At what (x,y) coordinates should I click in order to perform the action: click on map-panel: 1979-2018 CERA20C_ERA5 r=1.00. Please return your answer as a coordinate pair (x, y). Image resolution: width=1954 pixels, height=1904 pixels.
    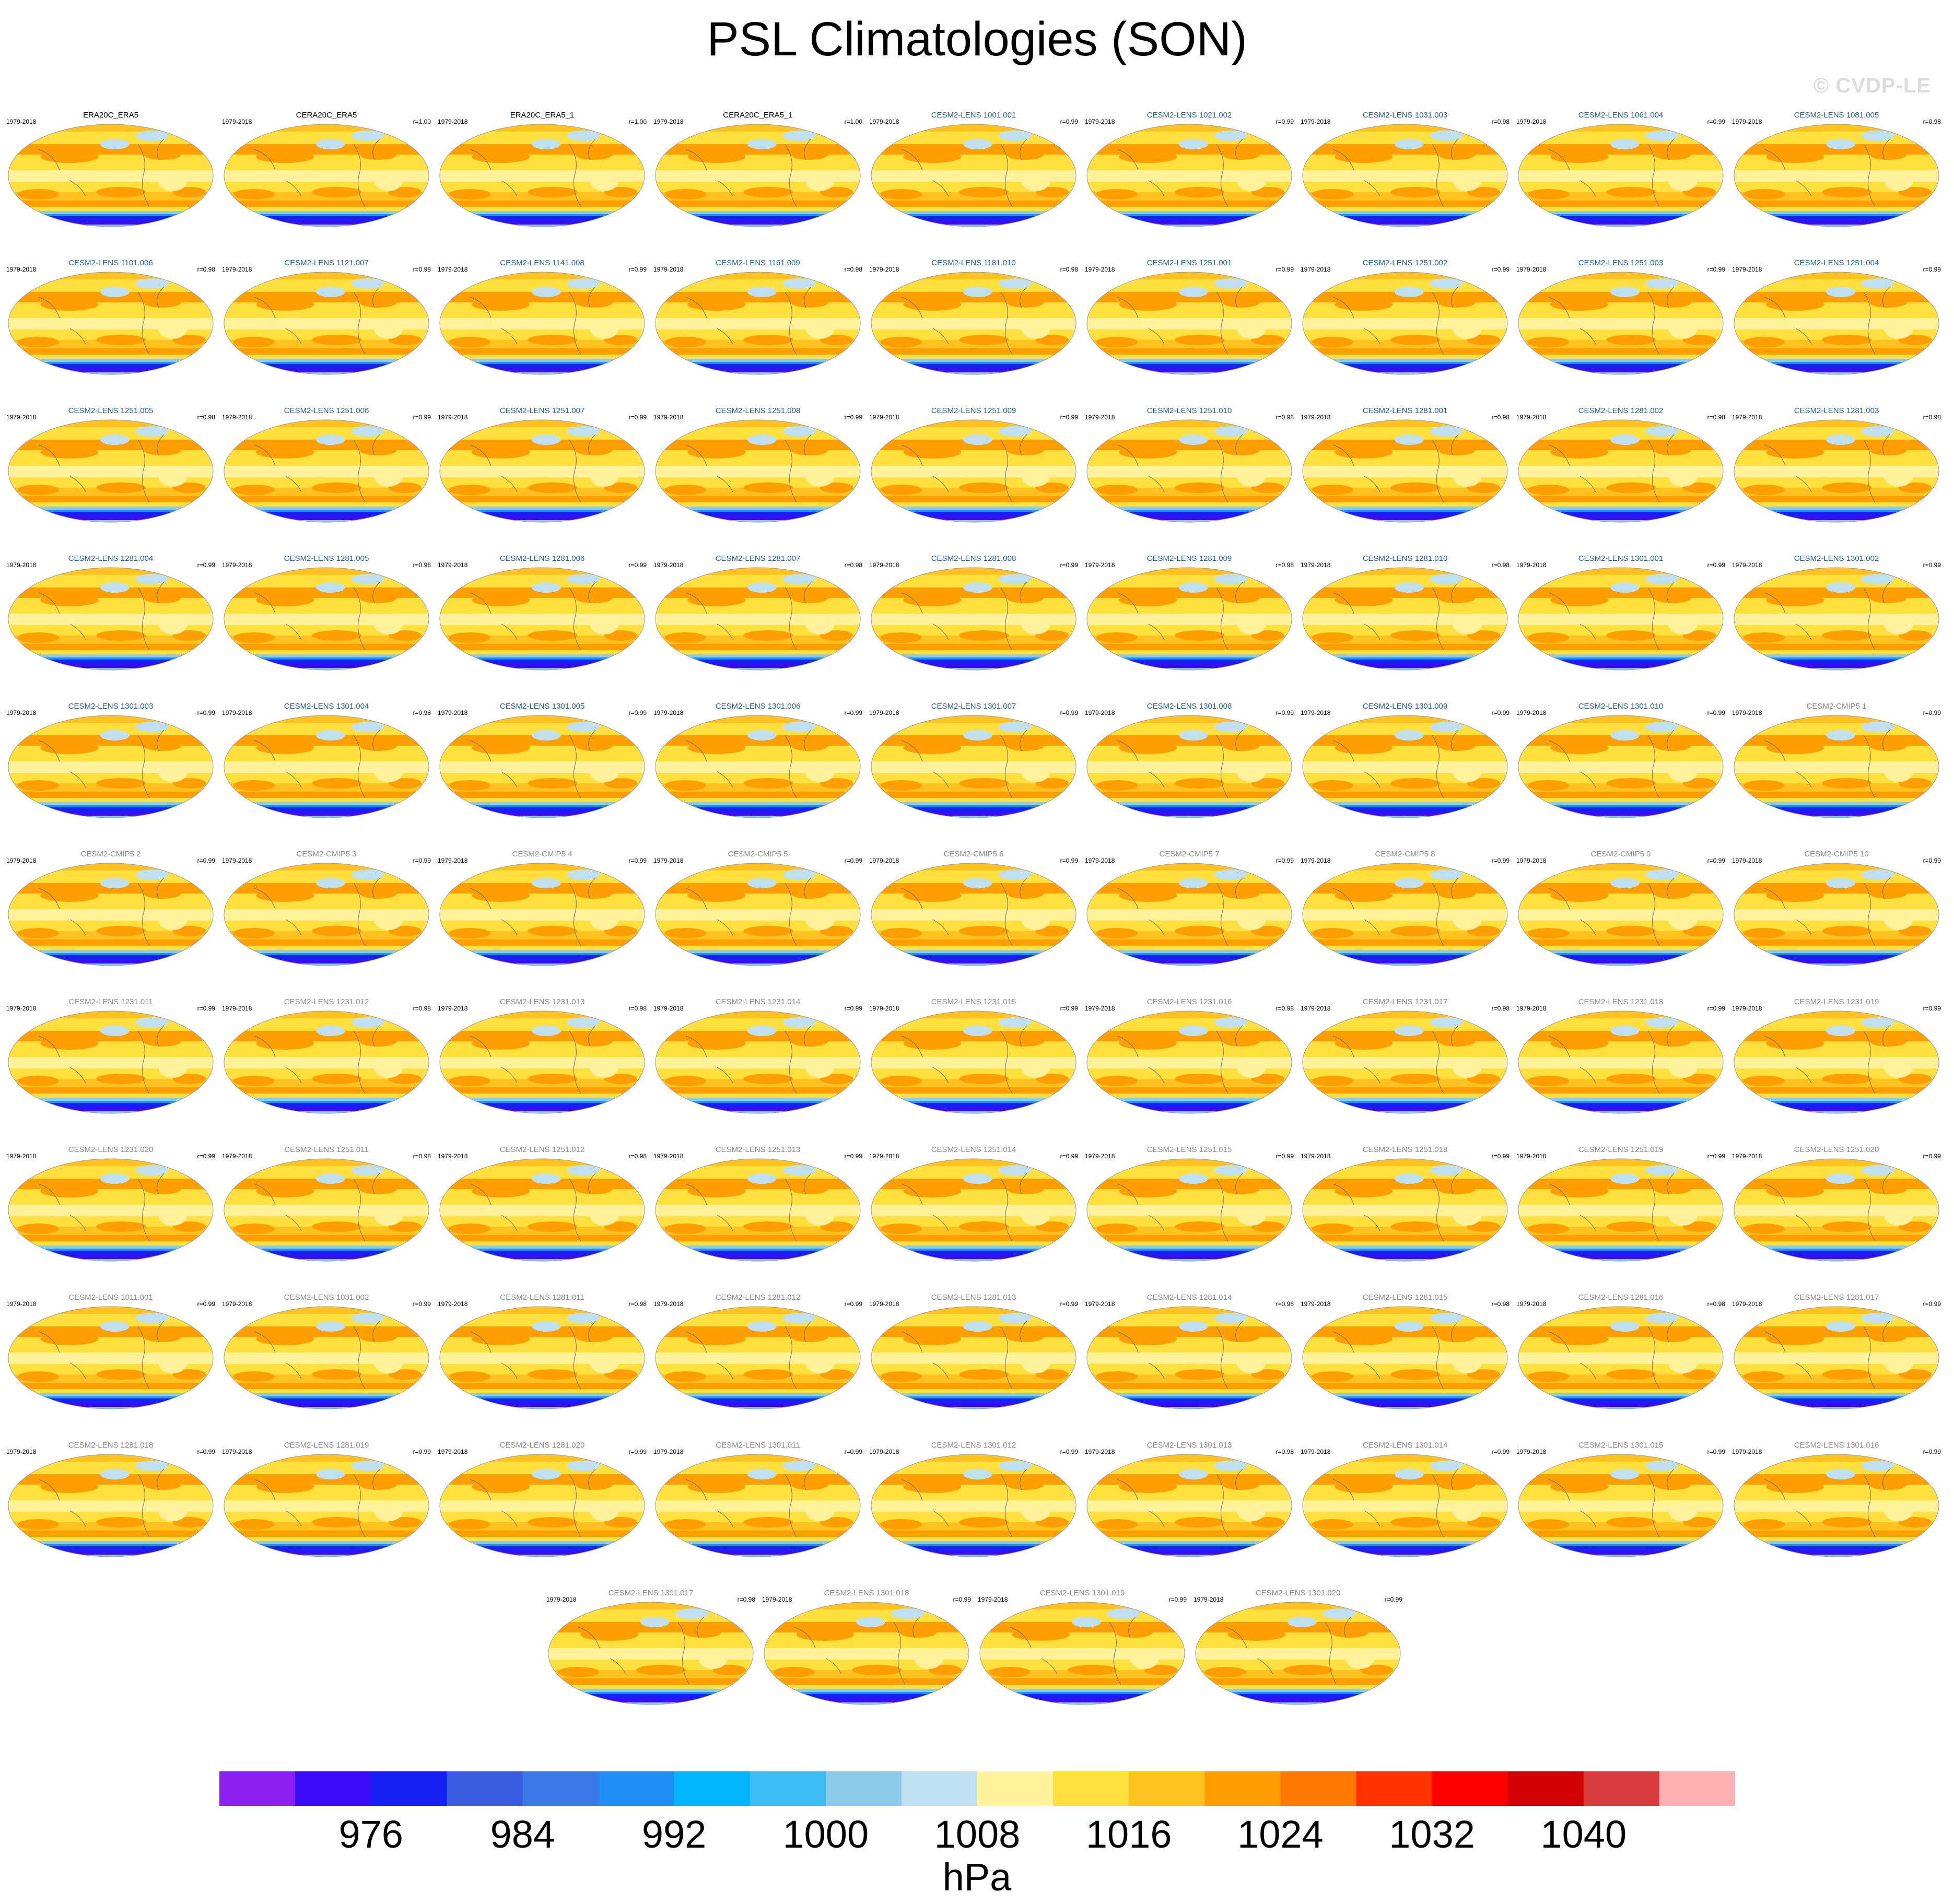
    Looking at the image, I should click on (326, 178).